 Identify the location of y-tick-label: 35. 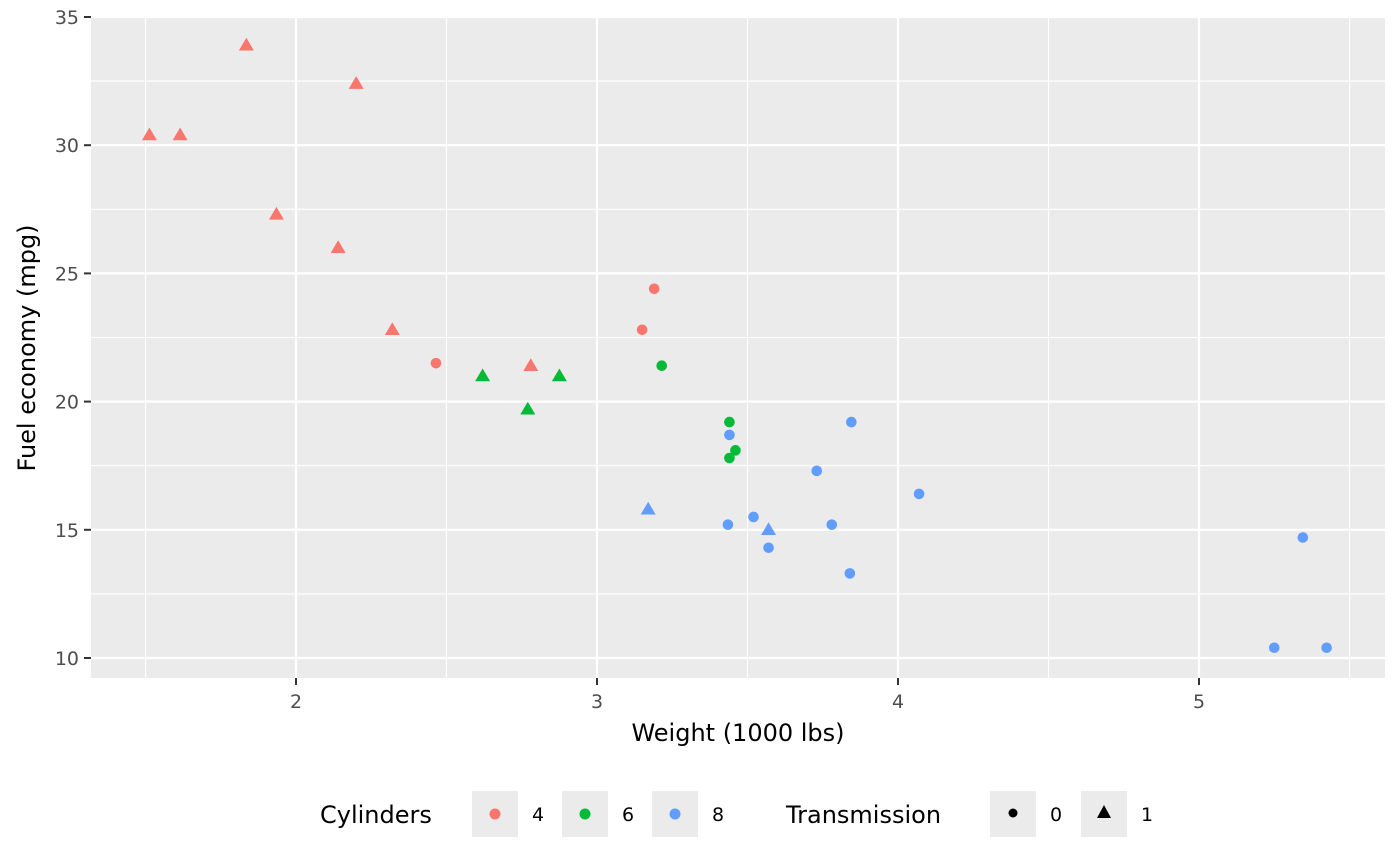
(67, 18).